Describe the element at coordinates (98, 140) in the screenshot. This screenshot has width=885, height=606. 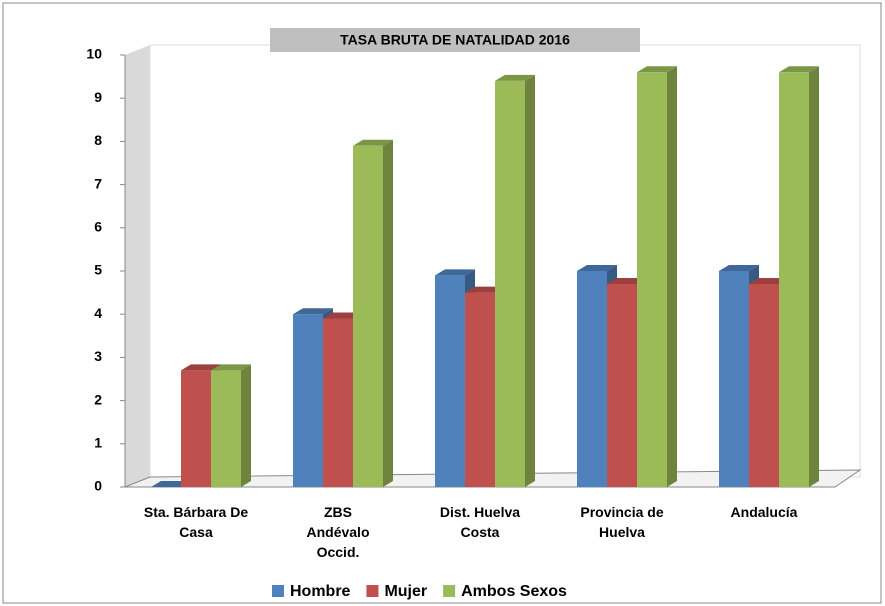
I see `y-tick-label: 8` at that location.